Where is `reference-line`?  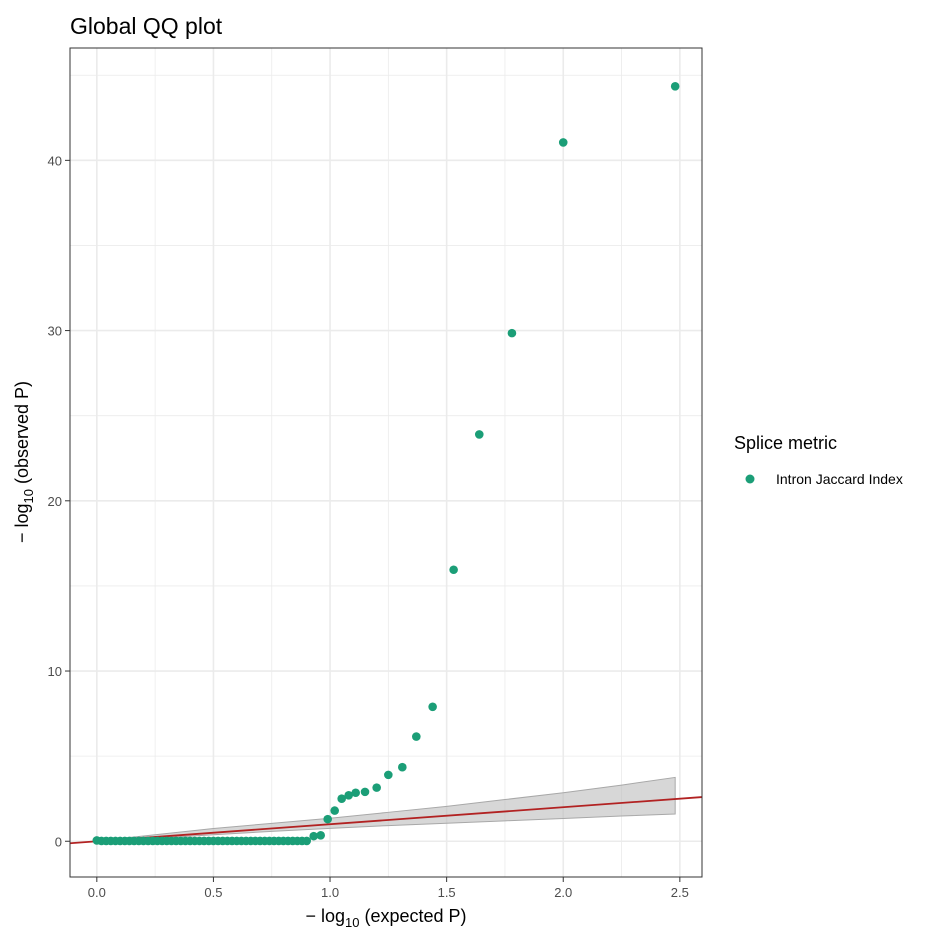 reference-line is located at coordinates (386, 820).